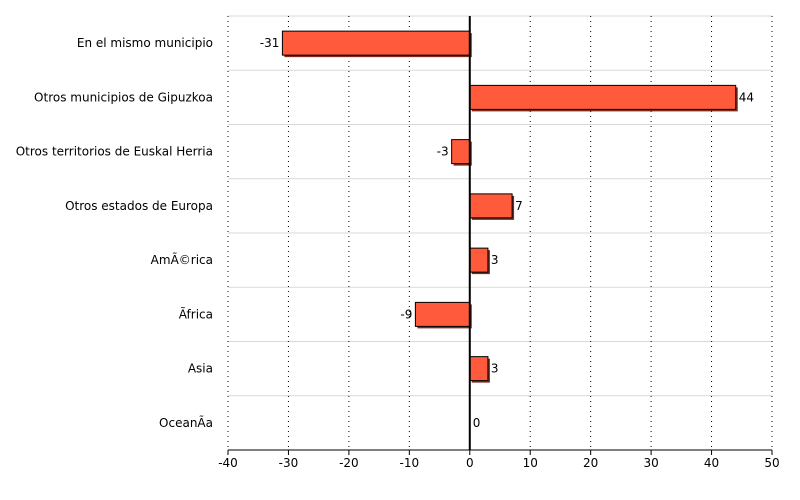  What do you see at coordinates (746, 97) in the screenshot?
I see `data-label: 44` at bounding box center [746, 97].